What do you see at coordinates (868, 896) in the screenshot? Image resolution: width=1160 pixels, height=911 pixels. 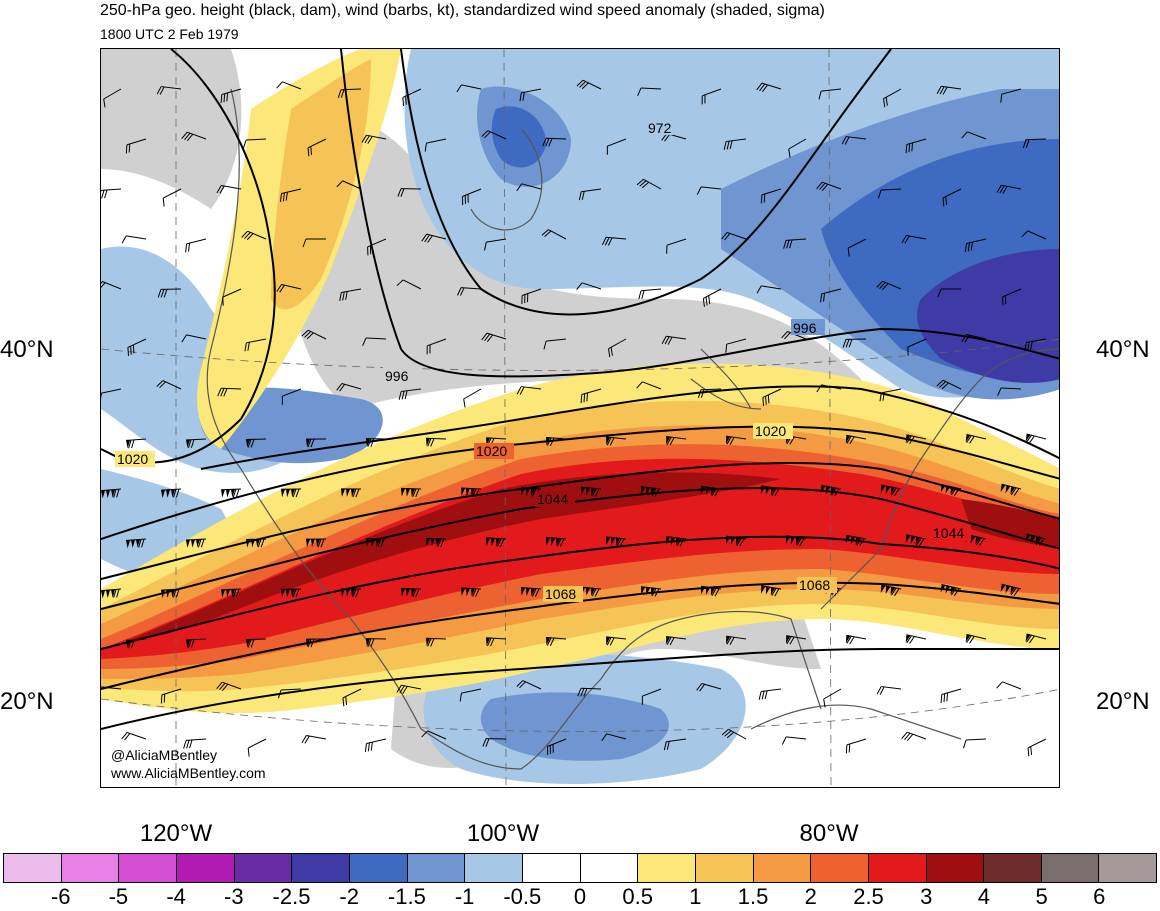 I see `colorbar-label: 2.5` at bounding box center [868, 896].